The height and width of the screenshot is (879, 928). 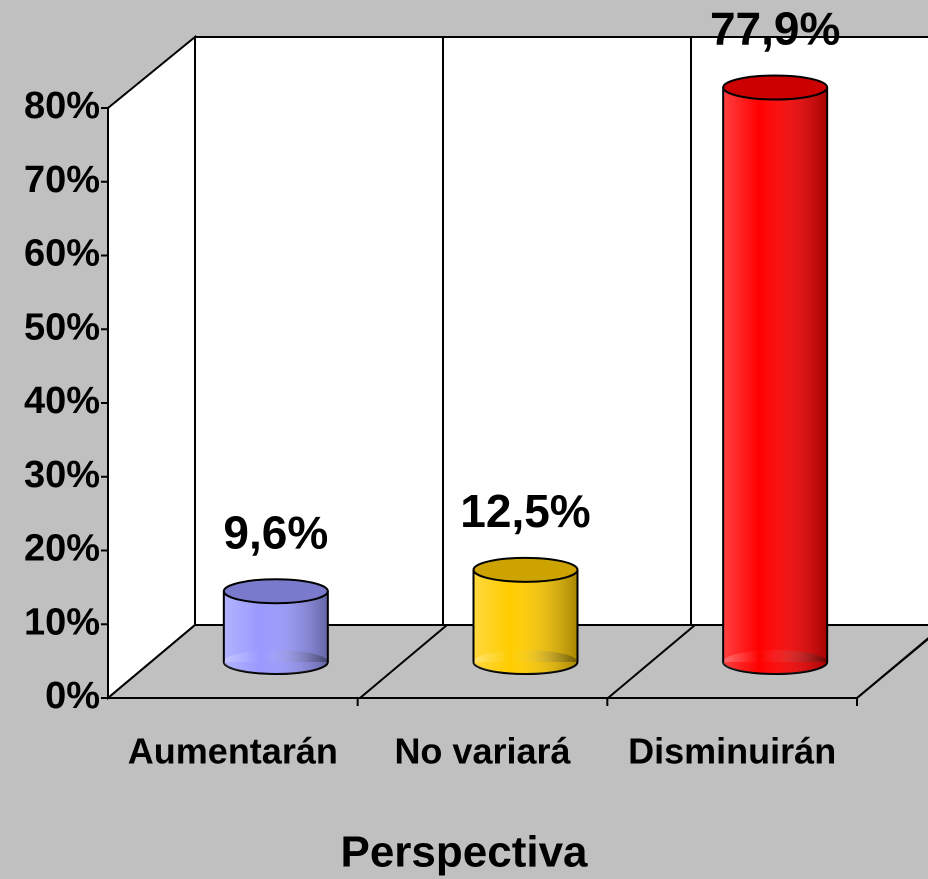 I want to click on data-label: 12,5%, so click(x=525, y=511).